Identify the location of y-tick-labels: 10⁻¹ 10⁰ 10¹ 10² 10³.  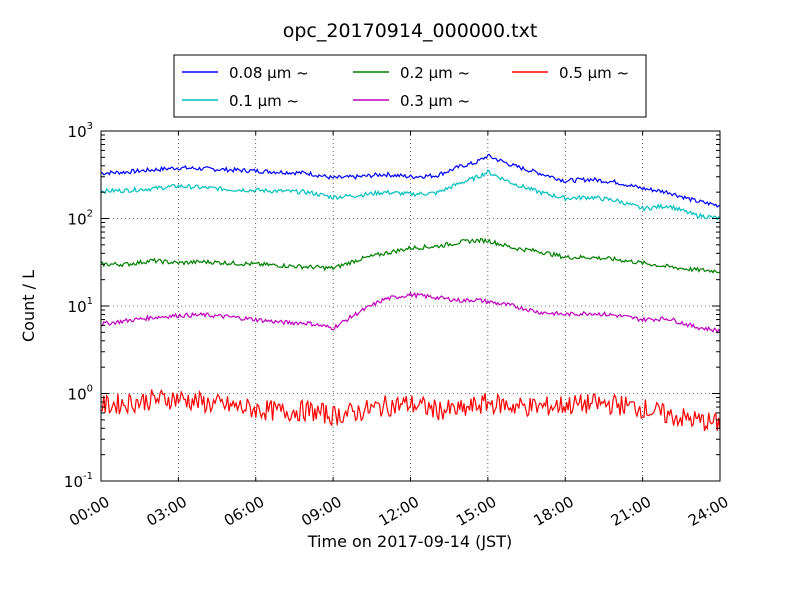
(78, 306).